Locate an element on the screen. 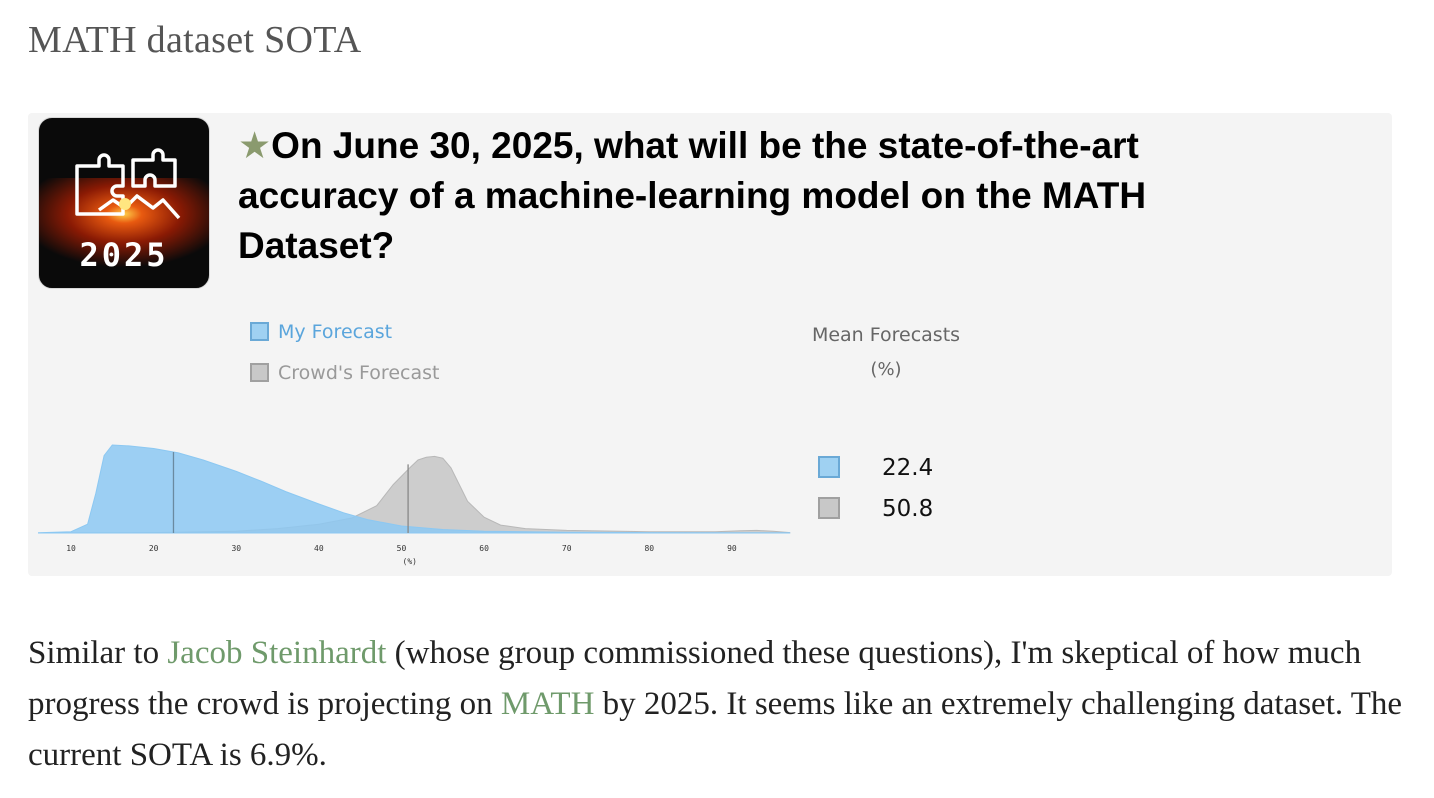 The width and height of the screenshot is (1434, 798). my-forecast-area is located at coordinates (414, 489).